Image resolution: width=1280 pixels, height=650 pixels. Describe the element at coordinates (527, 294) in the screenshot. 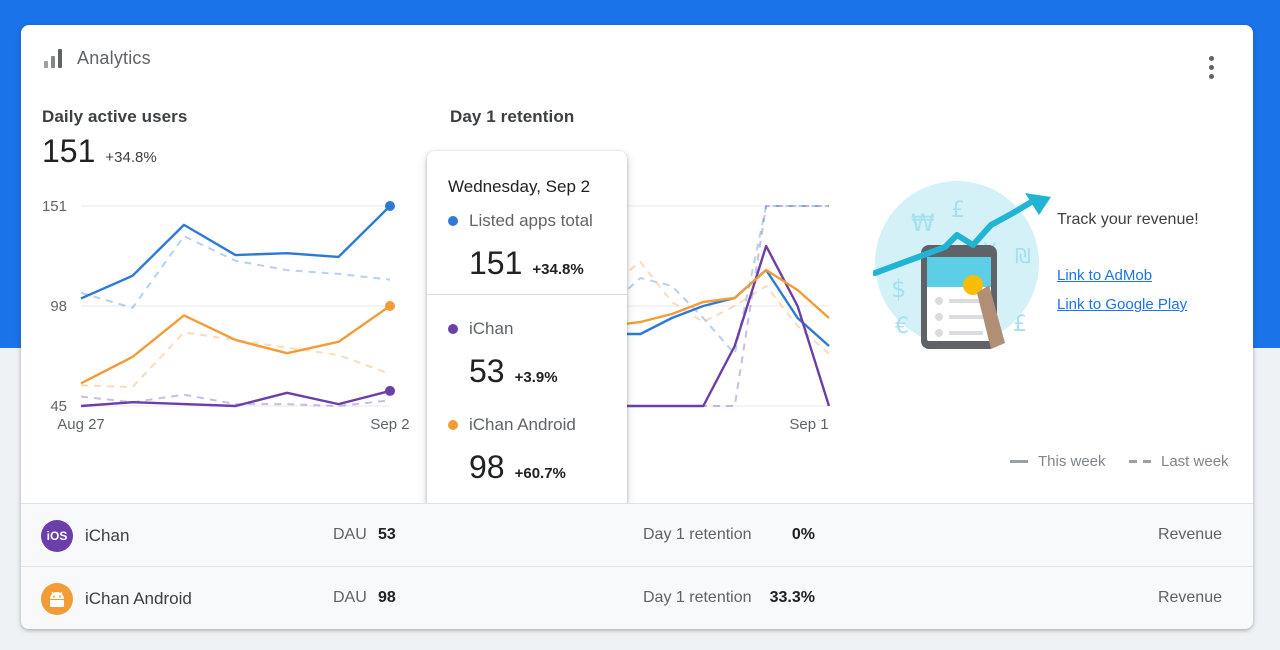

I see `tooltip-divider` at that location.